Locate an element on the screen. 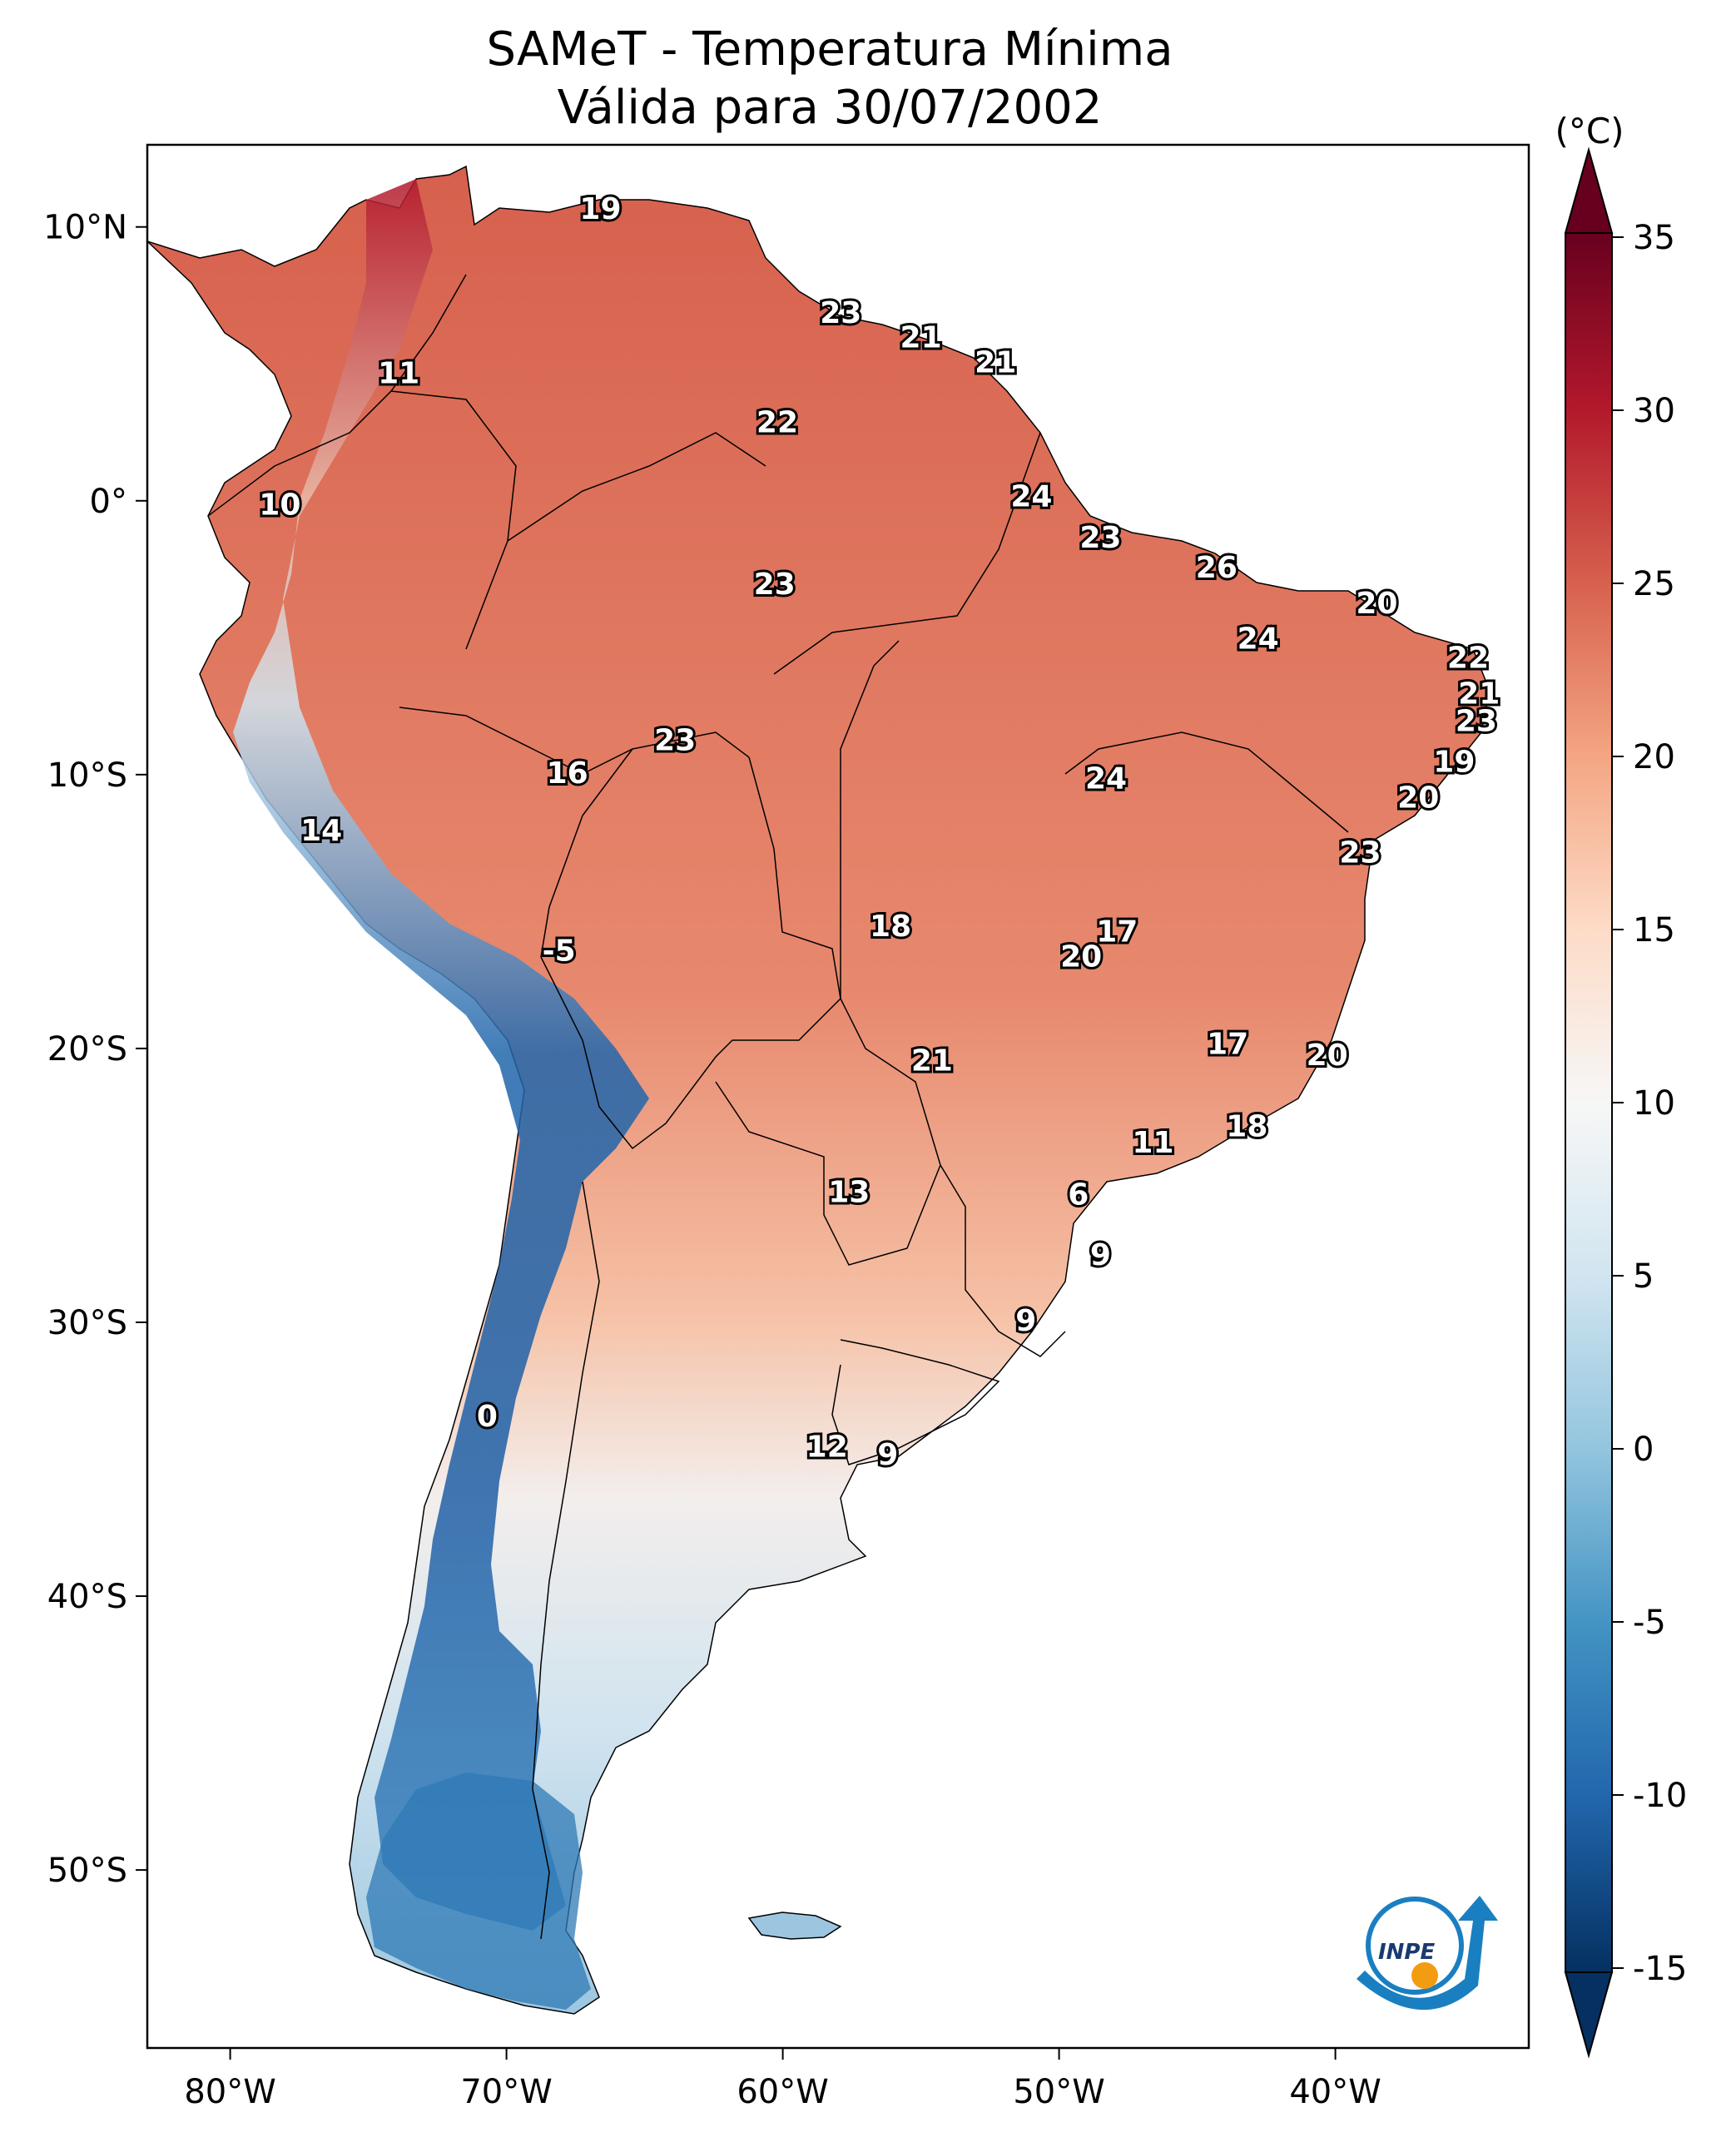 The height and width of the screenshot is (2152, 1736). map-title: SAMeT - Temperatura Mínima is located at coordinates (829, 49).